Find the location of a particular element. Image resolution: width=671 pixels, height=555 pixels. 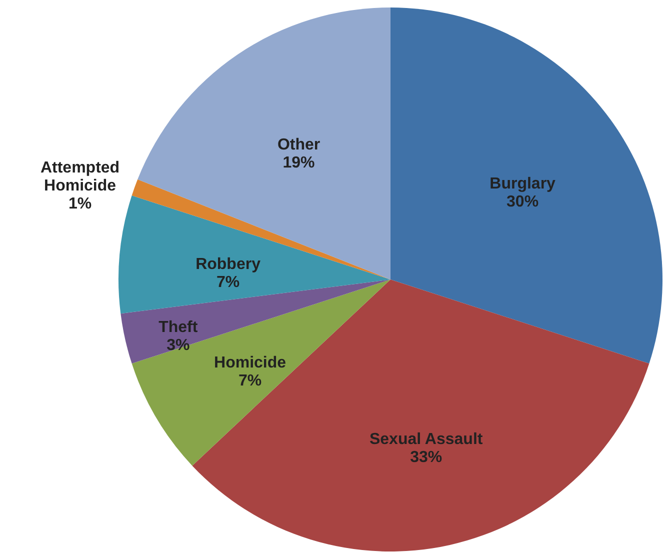

slice-label: Theft is located at coordinates (178, 327).